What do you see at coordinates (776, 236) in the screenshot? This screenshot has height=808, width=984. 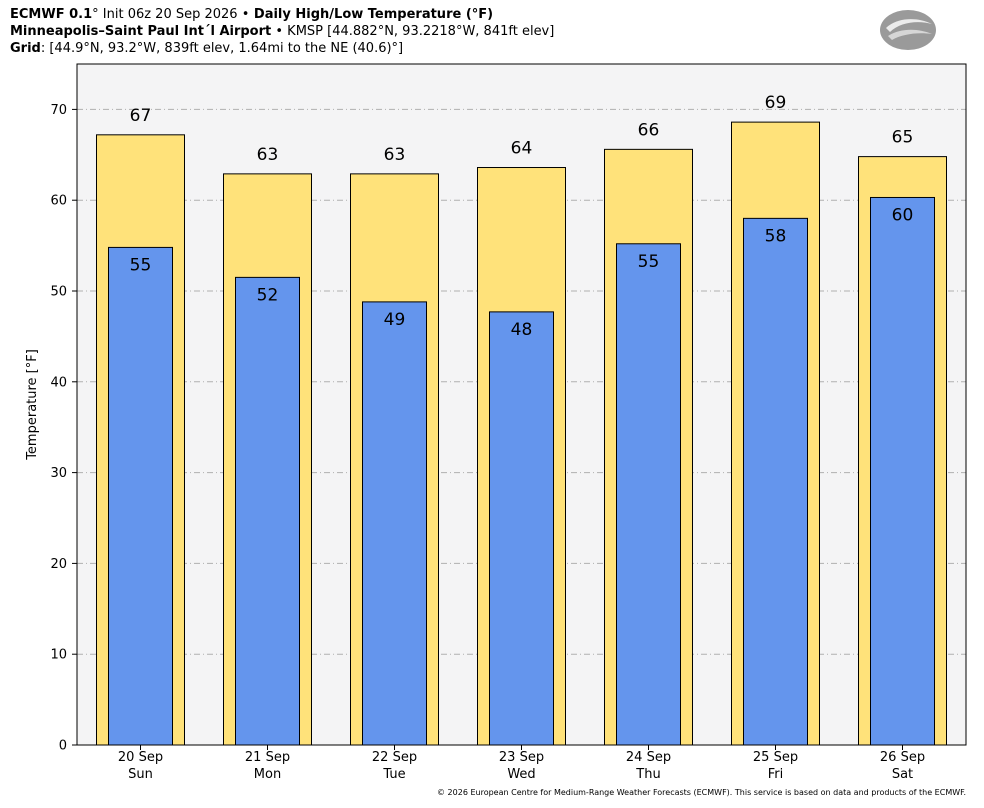 I see `low-value-label: 58` at bounding box center [776, 236].